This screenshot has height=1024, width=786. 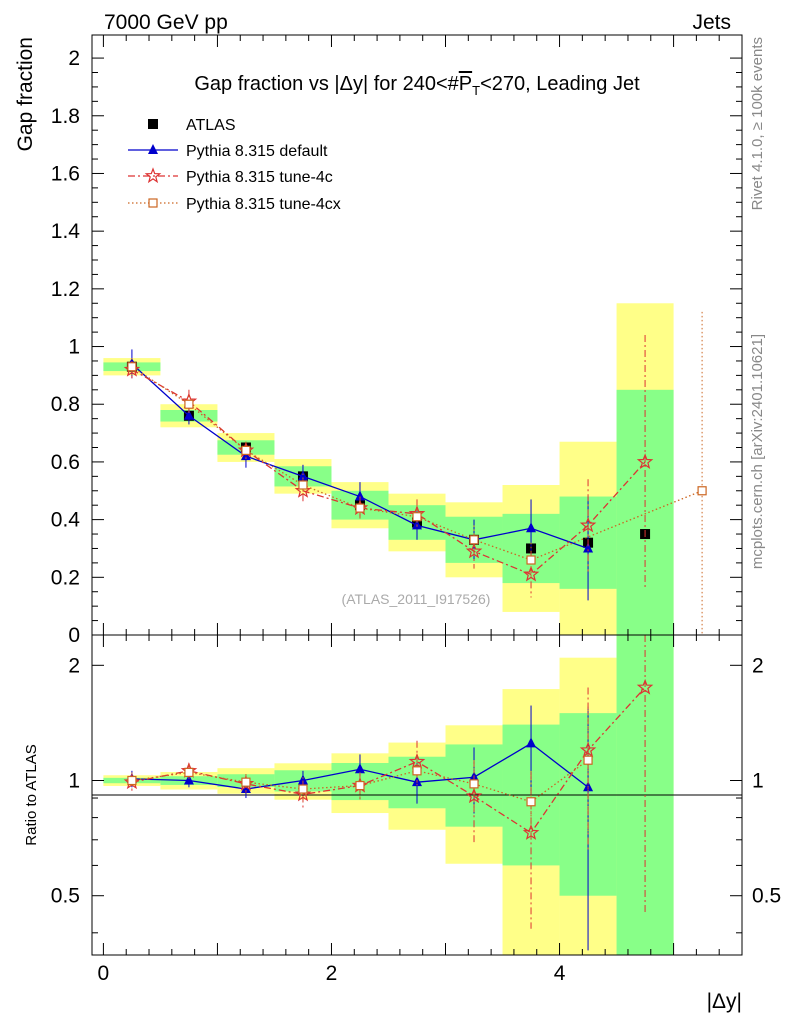 I want to click on ratio-tick-label-right: 2, so click(x=758, y=665).